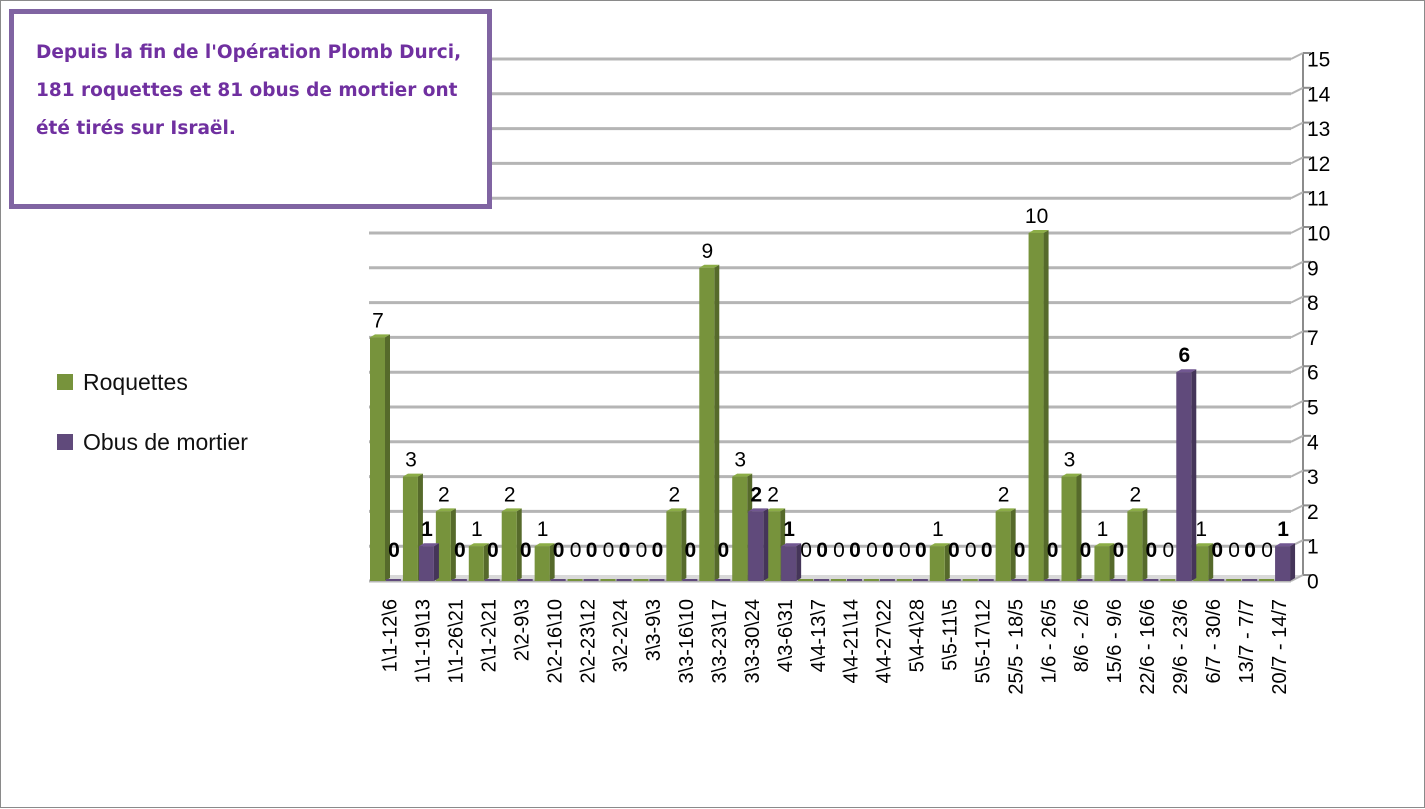  I want to click on y-tick-label: 5, so click(1313, 408).